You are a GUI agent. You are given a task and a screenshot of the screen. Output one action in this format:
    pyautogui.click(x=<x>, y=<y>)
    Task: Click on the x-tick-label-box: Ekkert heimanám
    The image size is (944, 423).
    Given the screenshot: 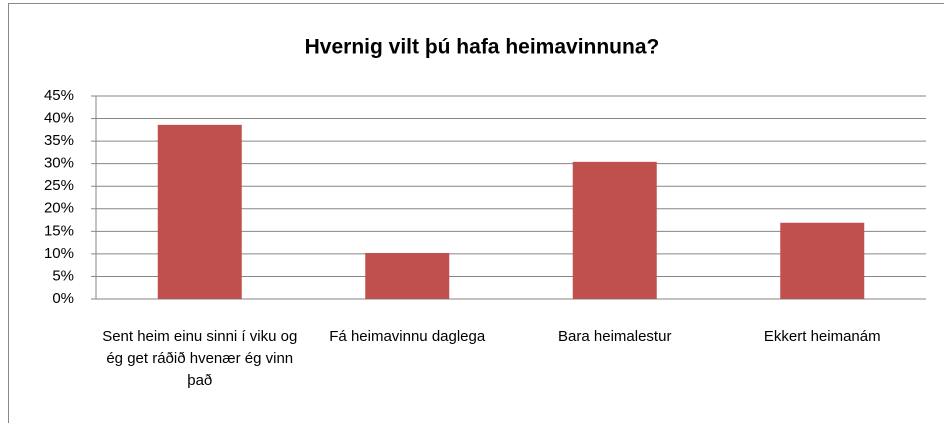 What is the action you would take?
    pyautogui.click(x=822, y=336)
    